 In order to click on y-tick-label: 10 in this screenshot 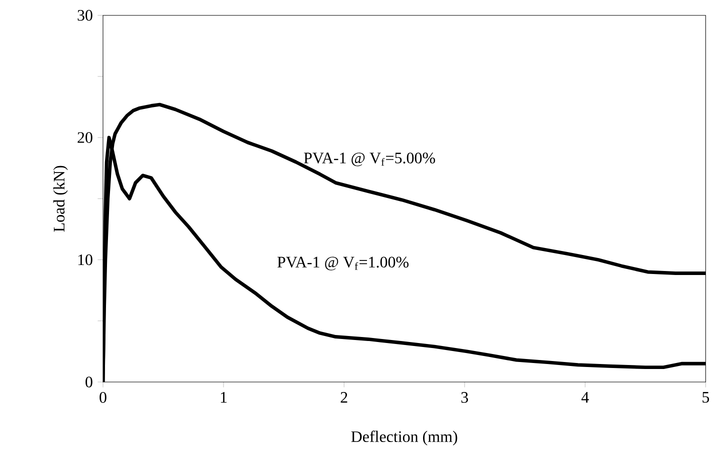, I will do `click(85, 260)`.